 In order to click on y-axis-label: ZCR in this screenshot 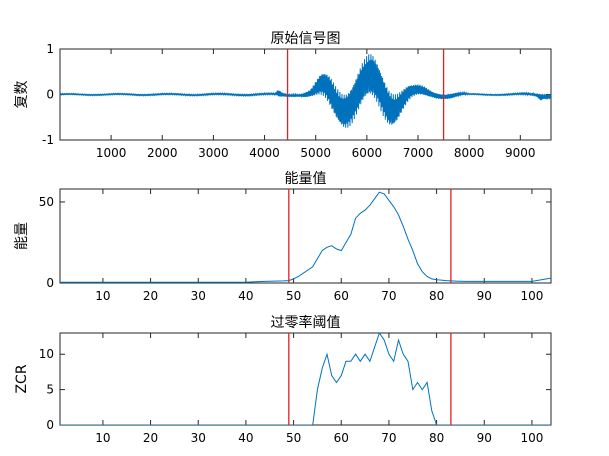, I will do `click(22, 378)`.